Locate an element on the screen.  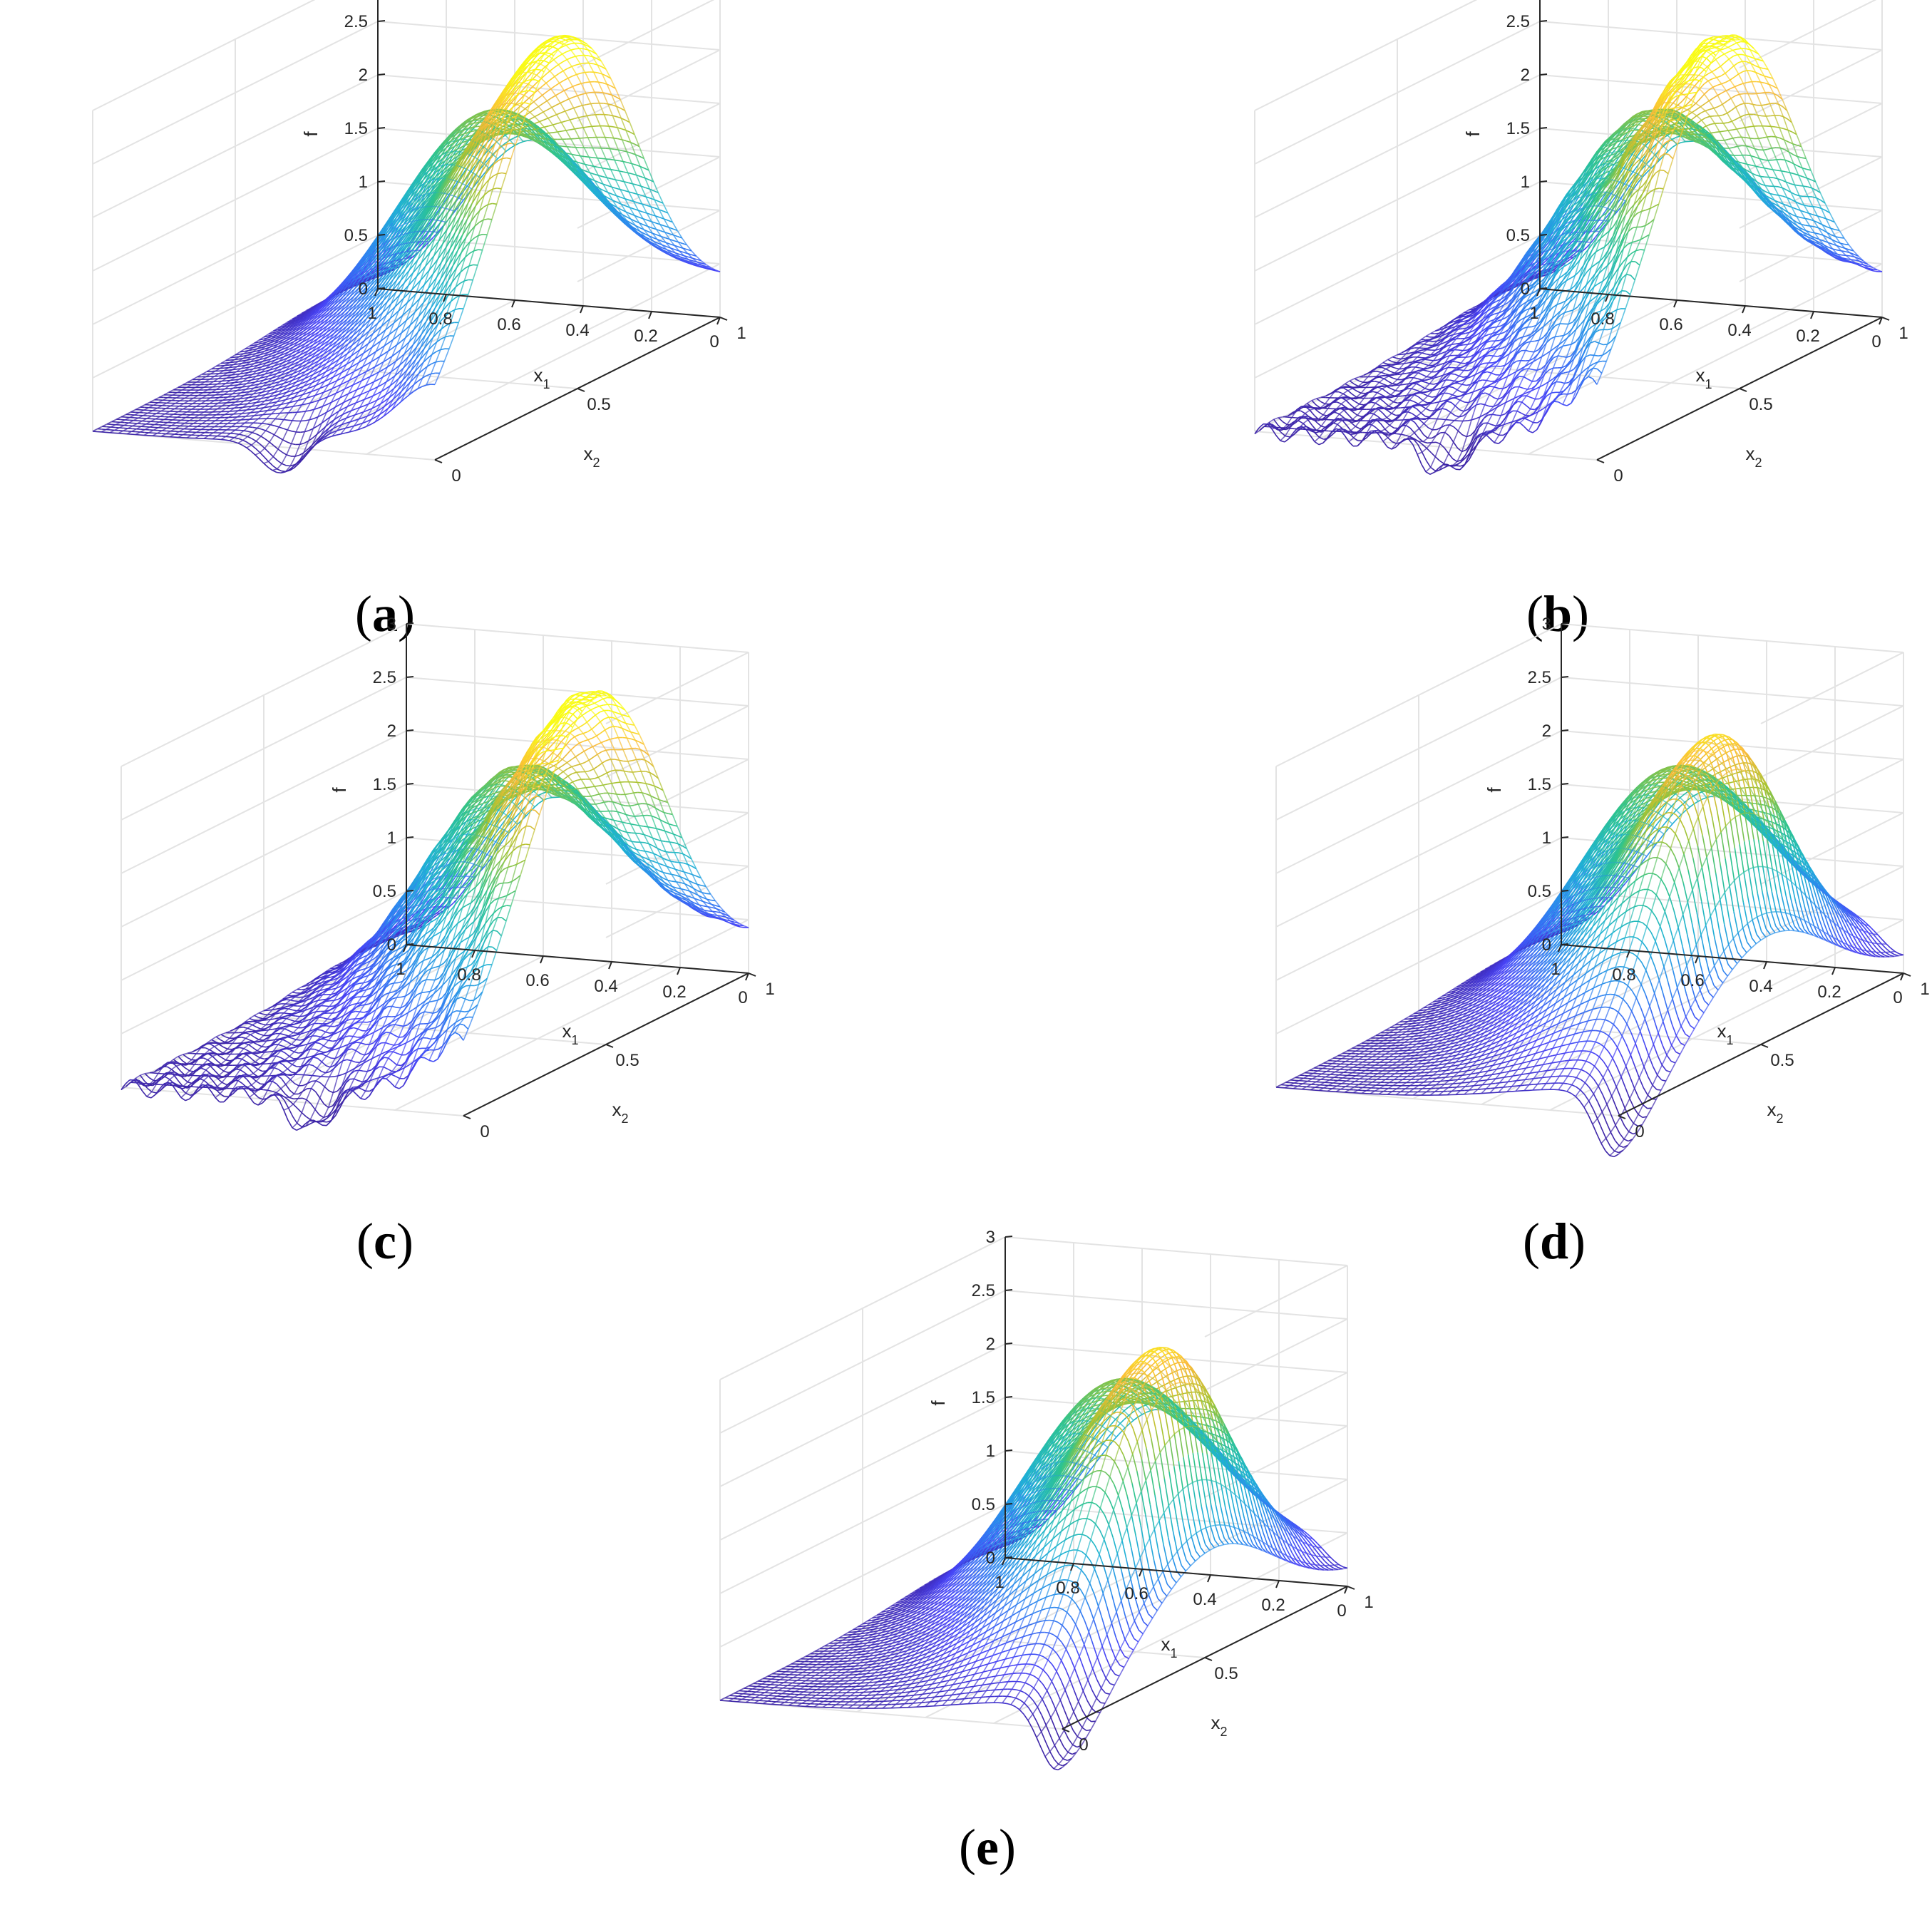
axes is located at coordinates (1713, 231).